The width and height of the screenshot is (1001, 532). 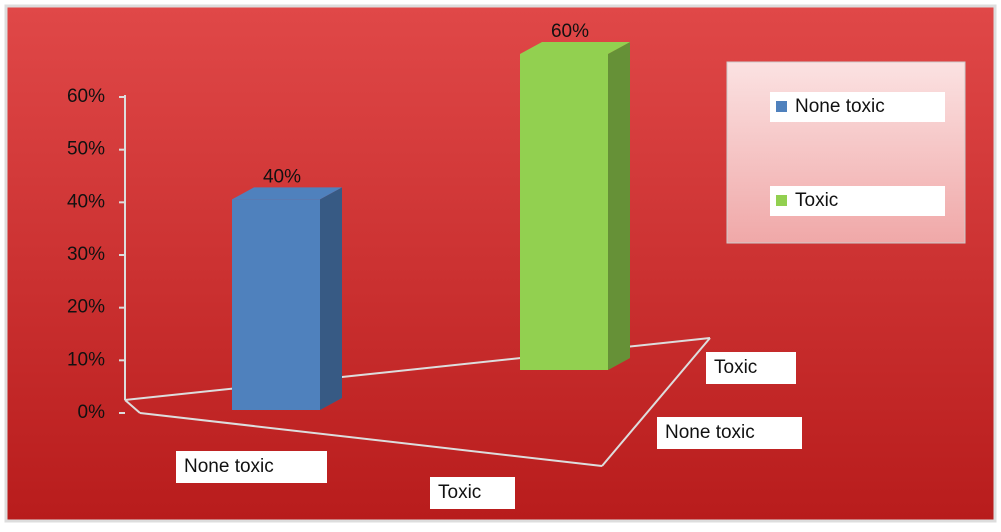 What do you see at coordinates (86, 254) in the screenshot?
I see `y-tick-label: 30%` at bounding box center [86, 254].